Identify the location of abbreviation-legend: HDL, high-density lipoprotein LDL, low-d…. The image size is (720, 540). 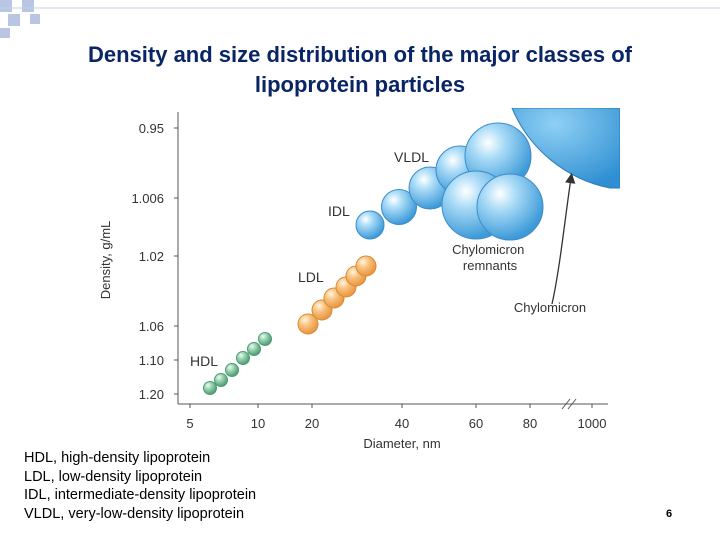
(140, 486).